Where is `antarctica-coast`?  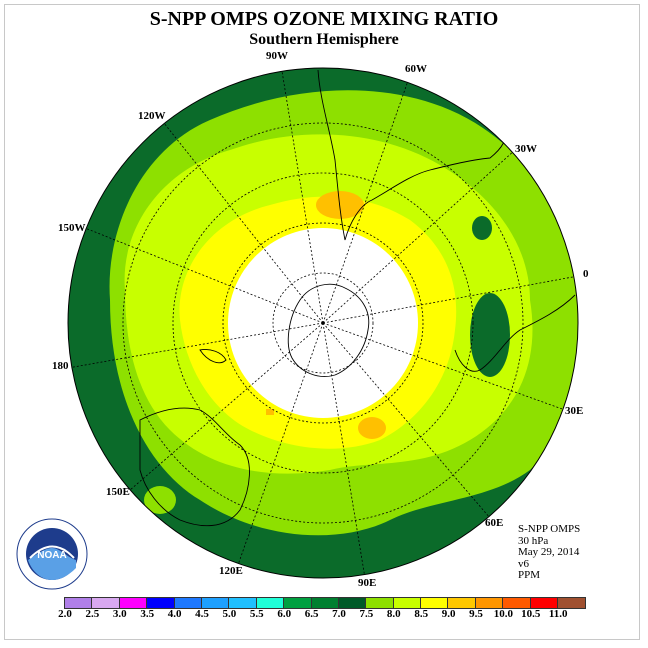 antarctica-coast is located at coordinates (328, 330).